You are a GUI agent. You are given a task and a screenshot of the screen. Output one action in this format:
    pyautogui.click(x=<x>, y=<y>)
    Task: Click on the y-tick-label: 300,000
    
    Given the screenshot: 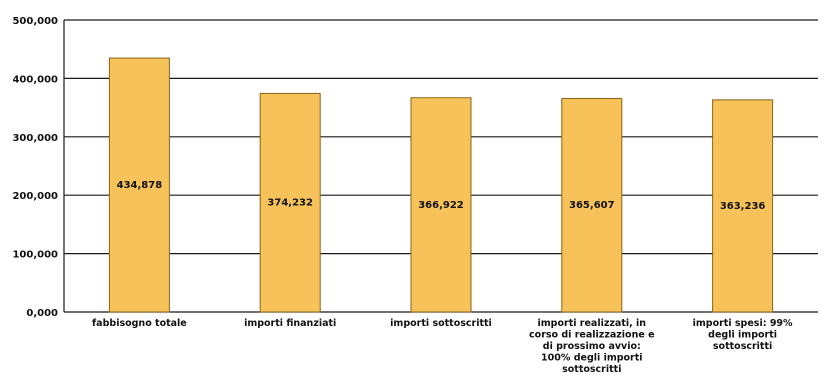 What is the action you would take?
    pyautogui.click(x=35, y=138)
    